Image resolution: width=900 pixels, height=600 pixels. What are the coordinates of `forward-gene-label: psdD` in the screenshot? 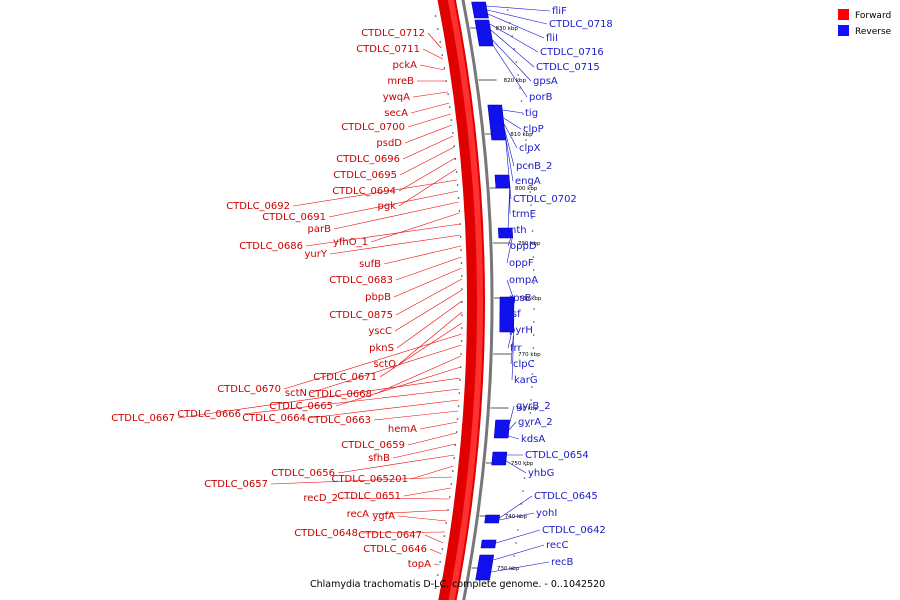 It's located at (389, 143).